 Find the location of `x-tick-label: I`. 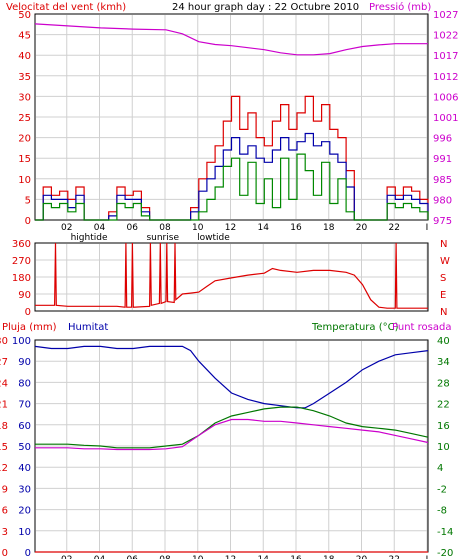

x-tick-label: I is located at coordinates (427, 228).